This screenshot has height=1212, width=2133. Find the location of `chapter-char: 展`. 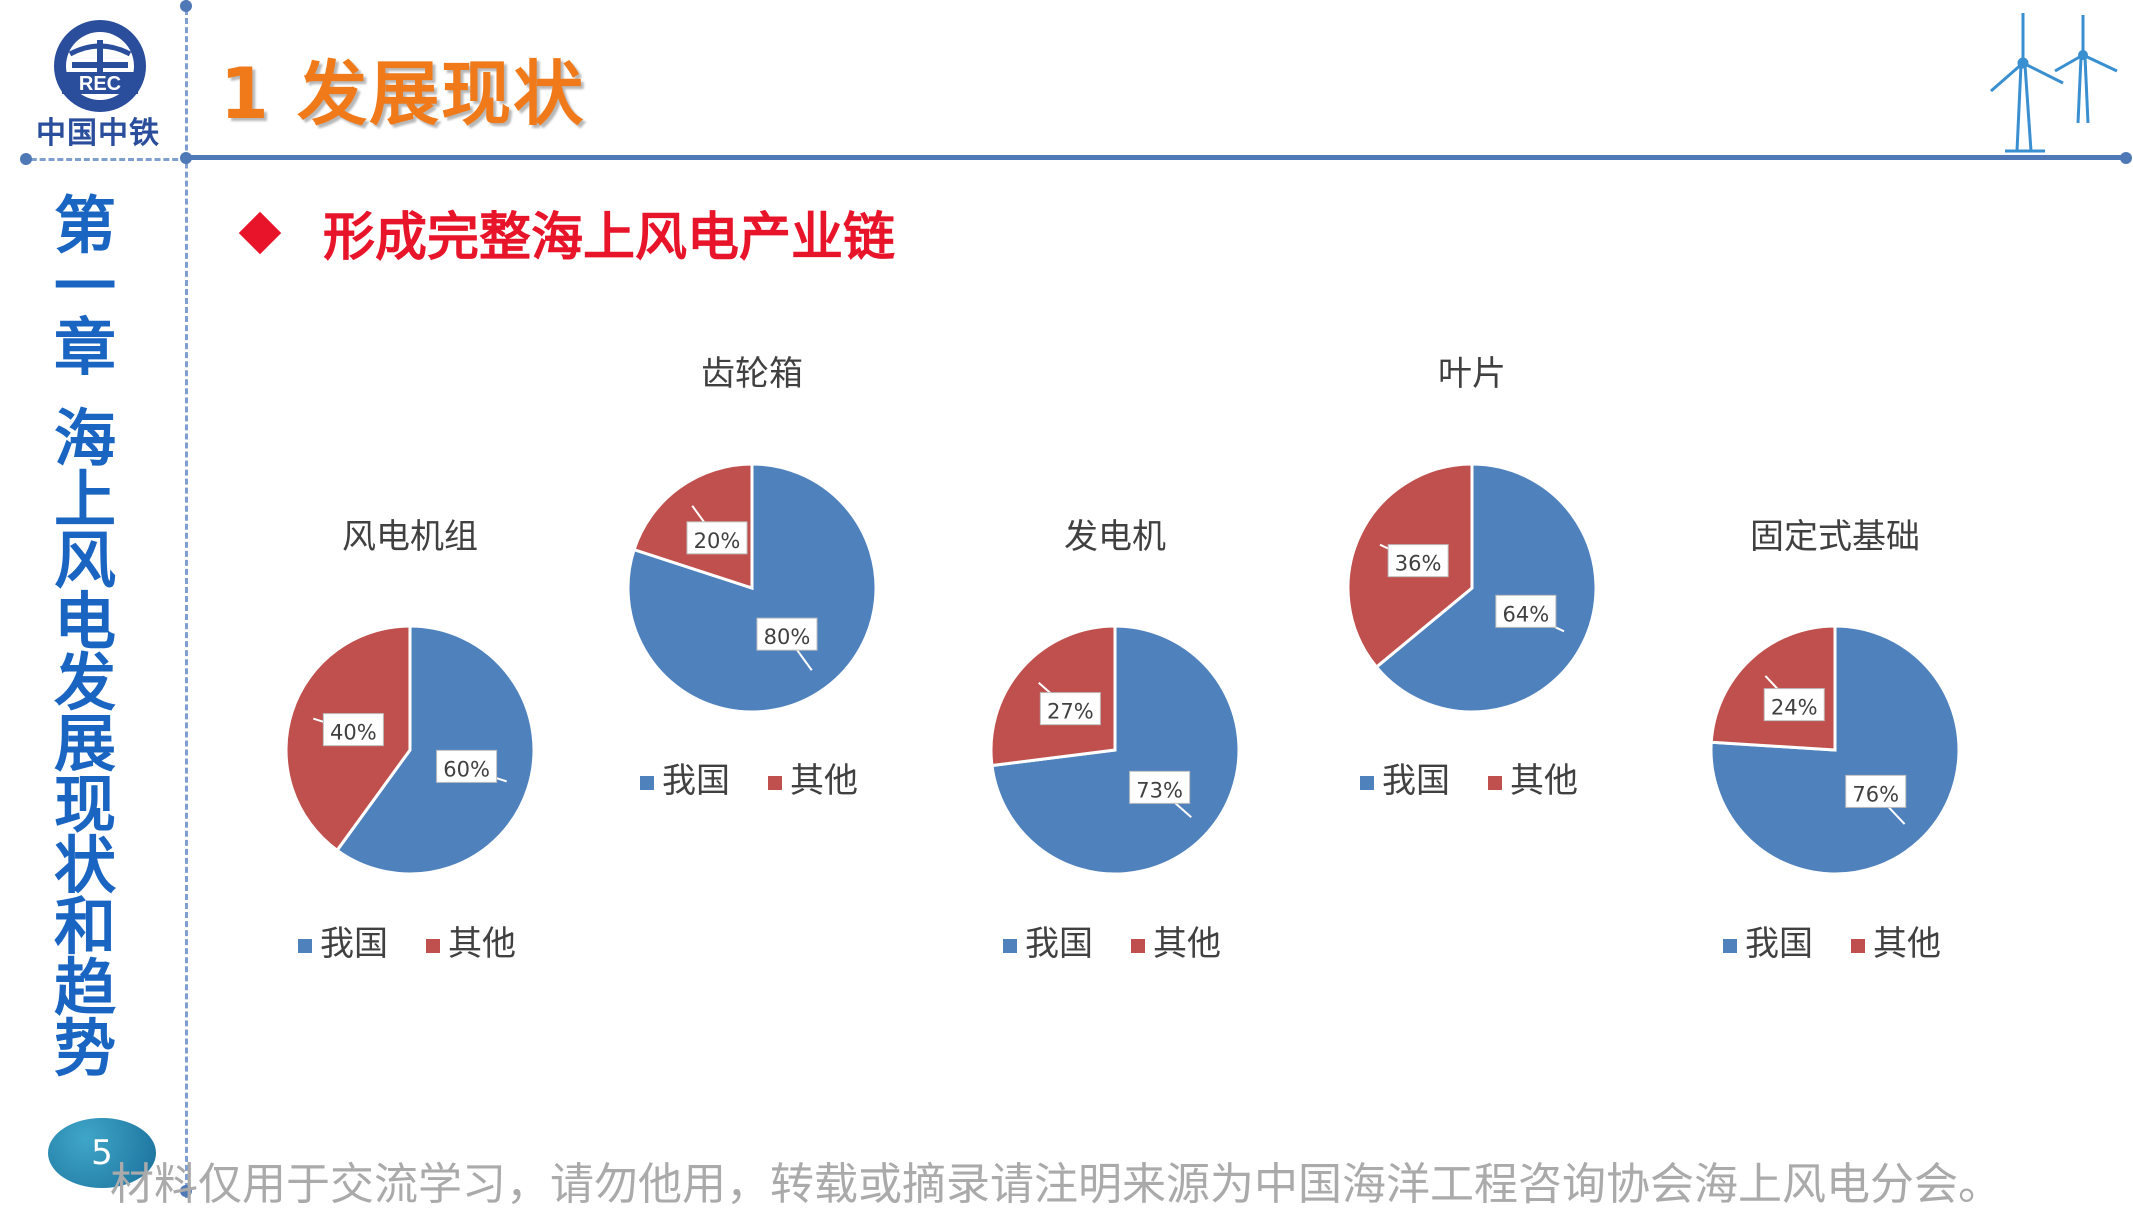

chapter-char: 展 is located at coordinates (84, 743).